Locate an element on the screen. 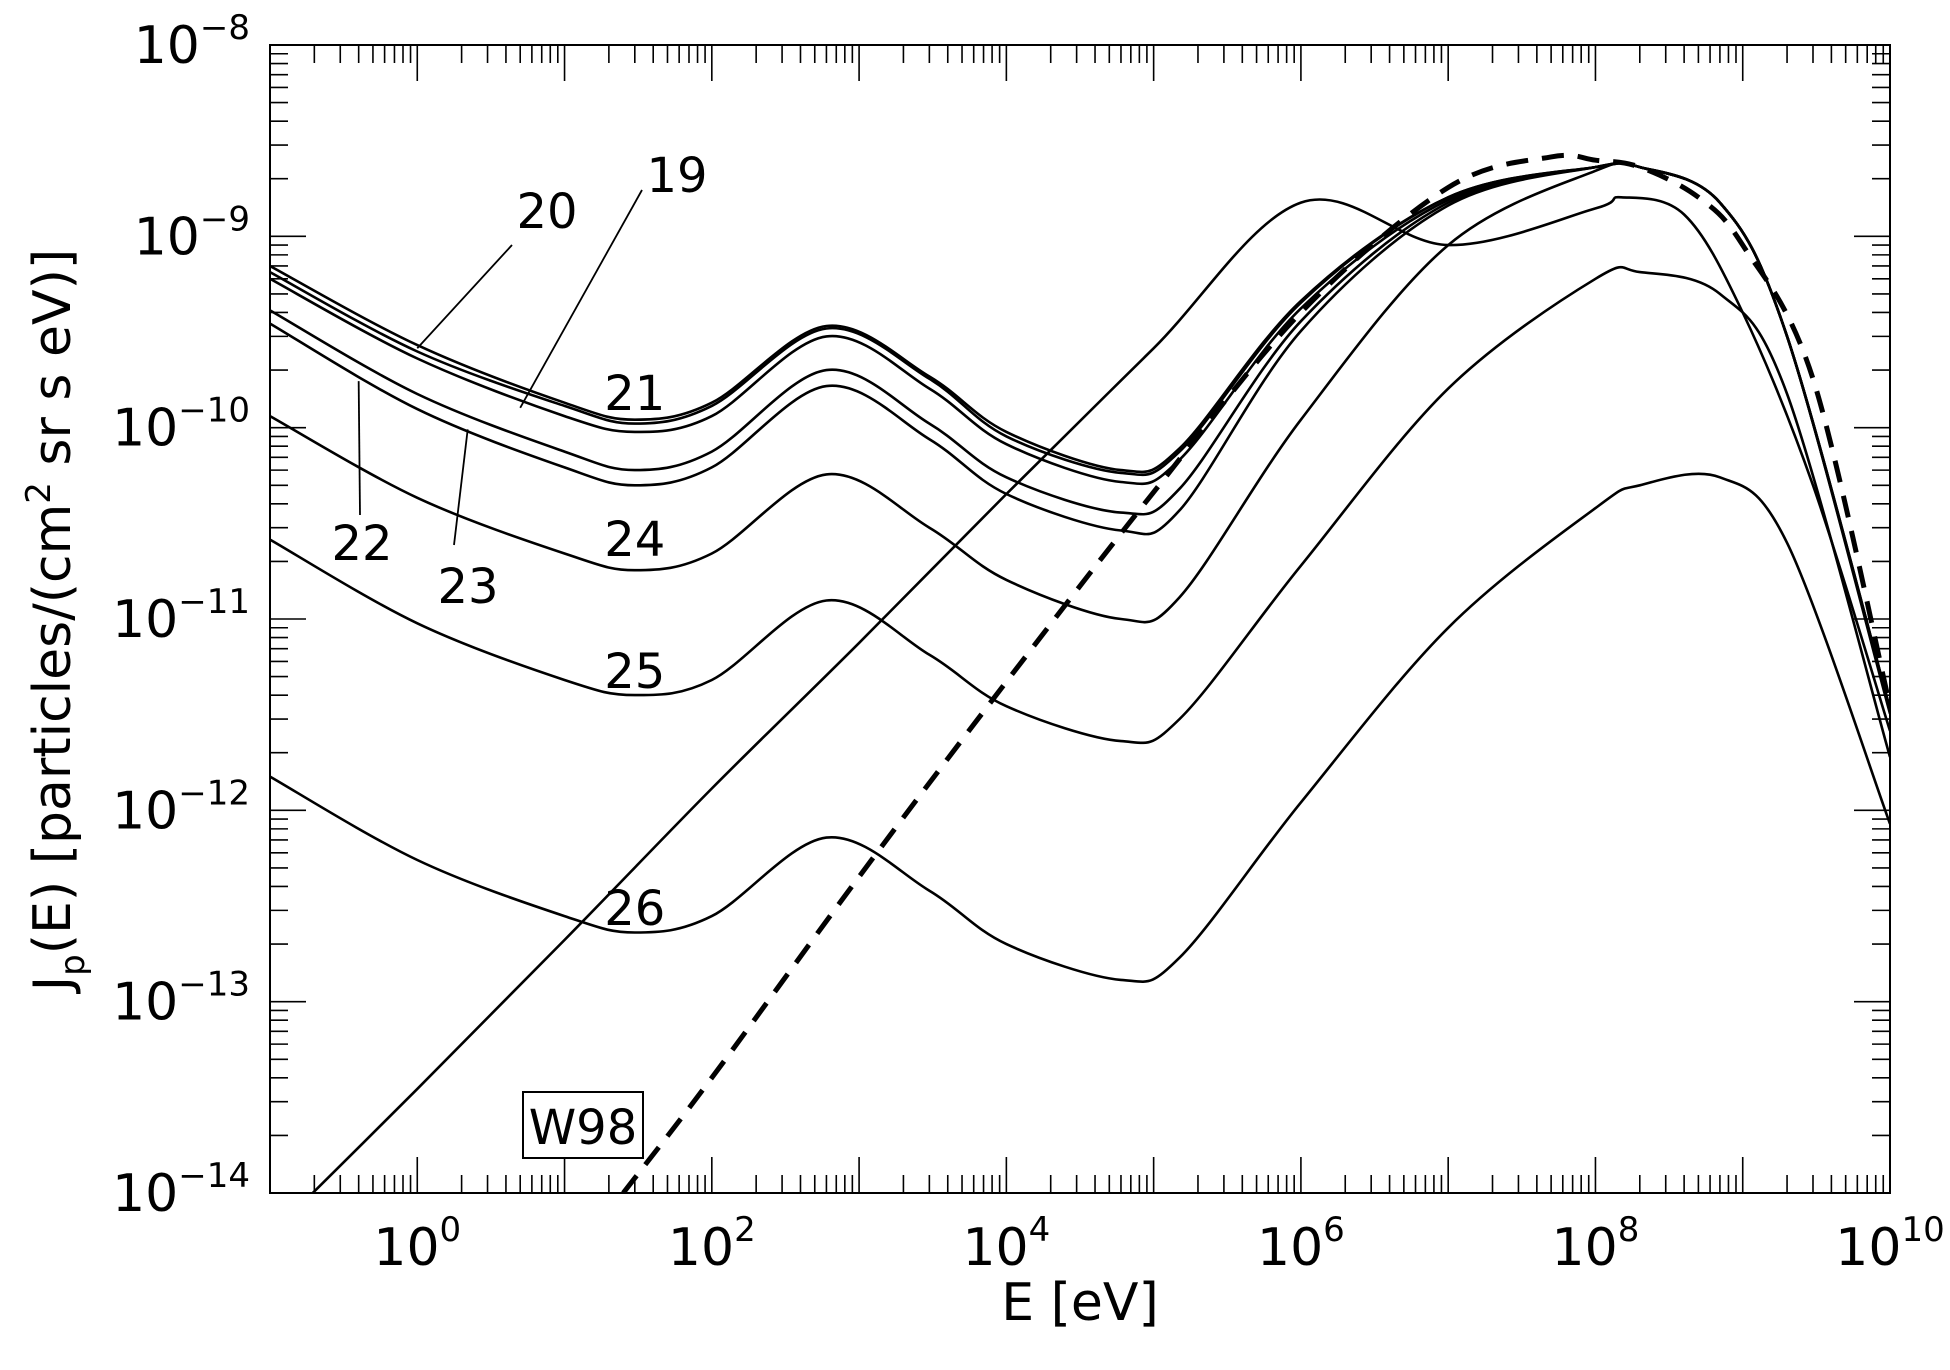 This screenshot has width=1950, height=1370. y-tick-label: 10⁻¹¹ is located at coordinates (181, 616).